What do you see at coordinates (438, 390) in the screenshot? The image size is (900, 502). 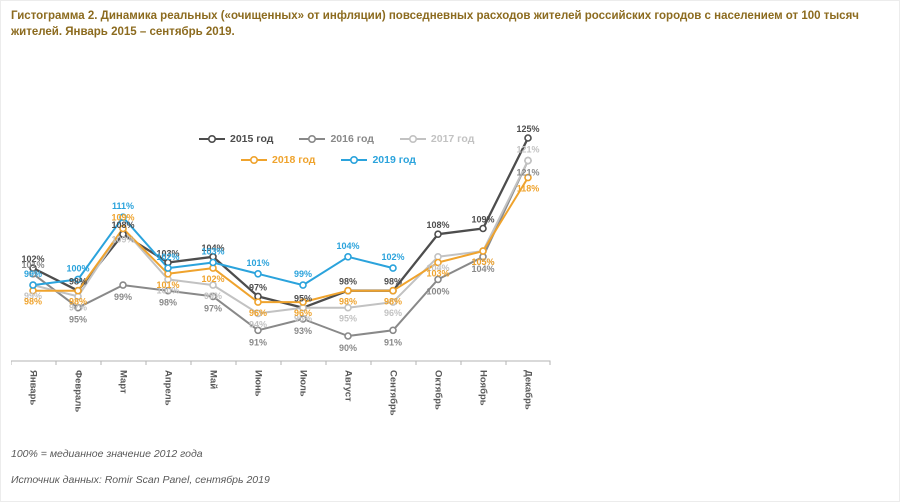 I see `x-axis-label: Октябрь` at bounding box center [438, 390].